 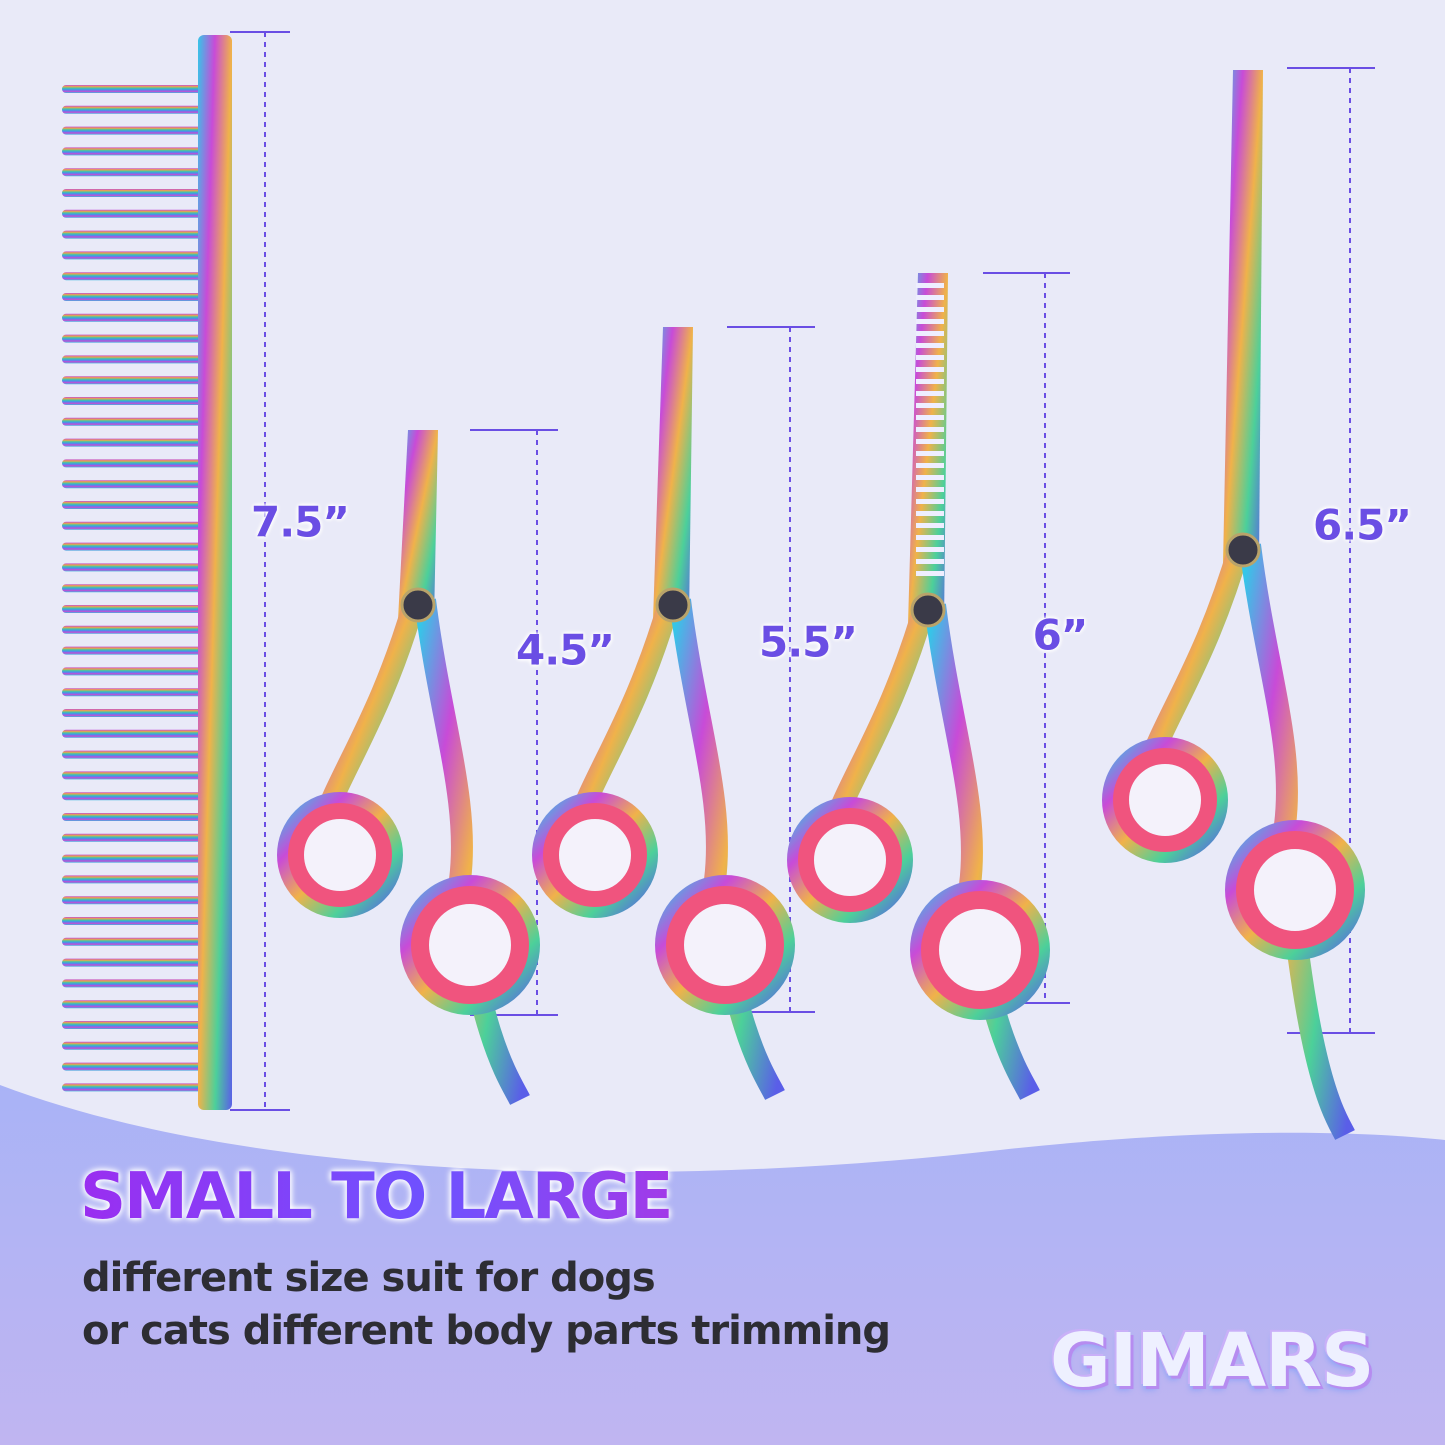 I want to click on scissors-small, so click(x=408, y=768).